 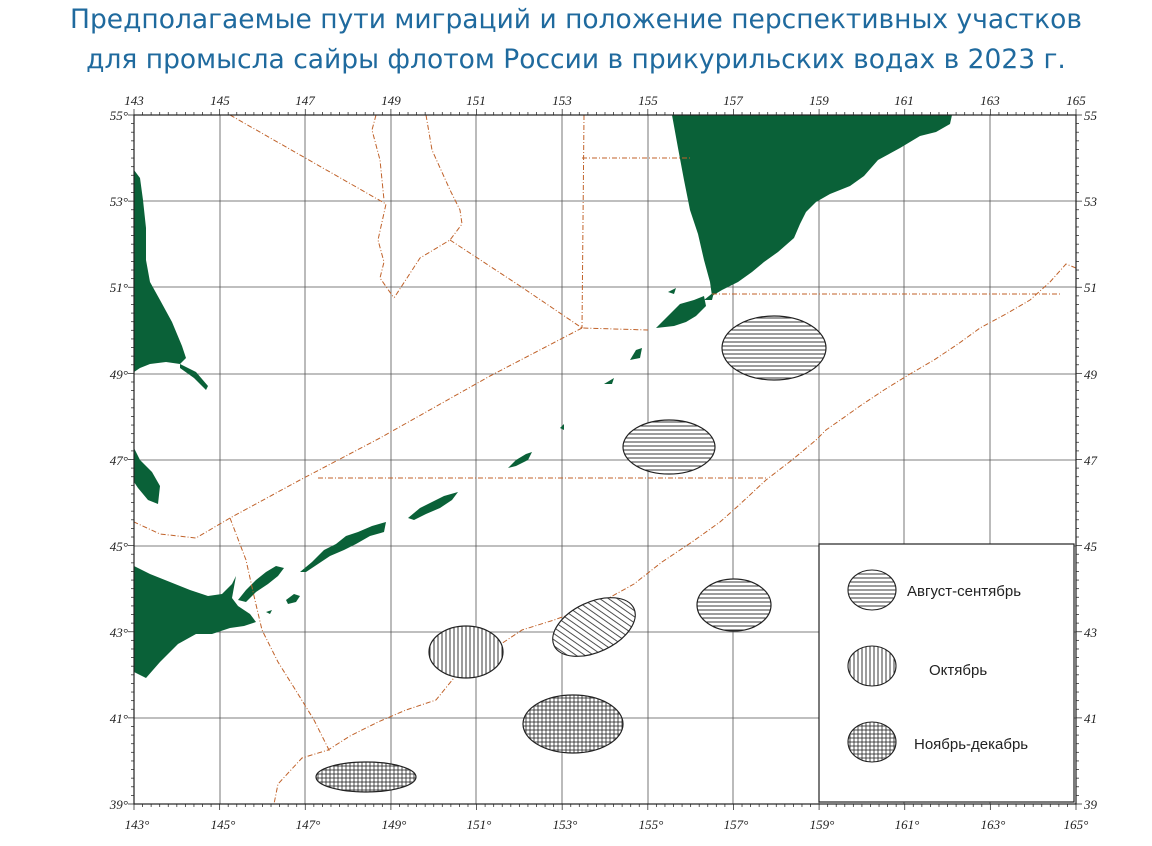 What do you see at coordinates (1090, 718) in the screenshot?
I see `lat-label-right: 41` at bounding box center [1090, 718].